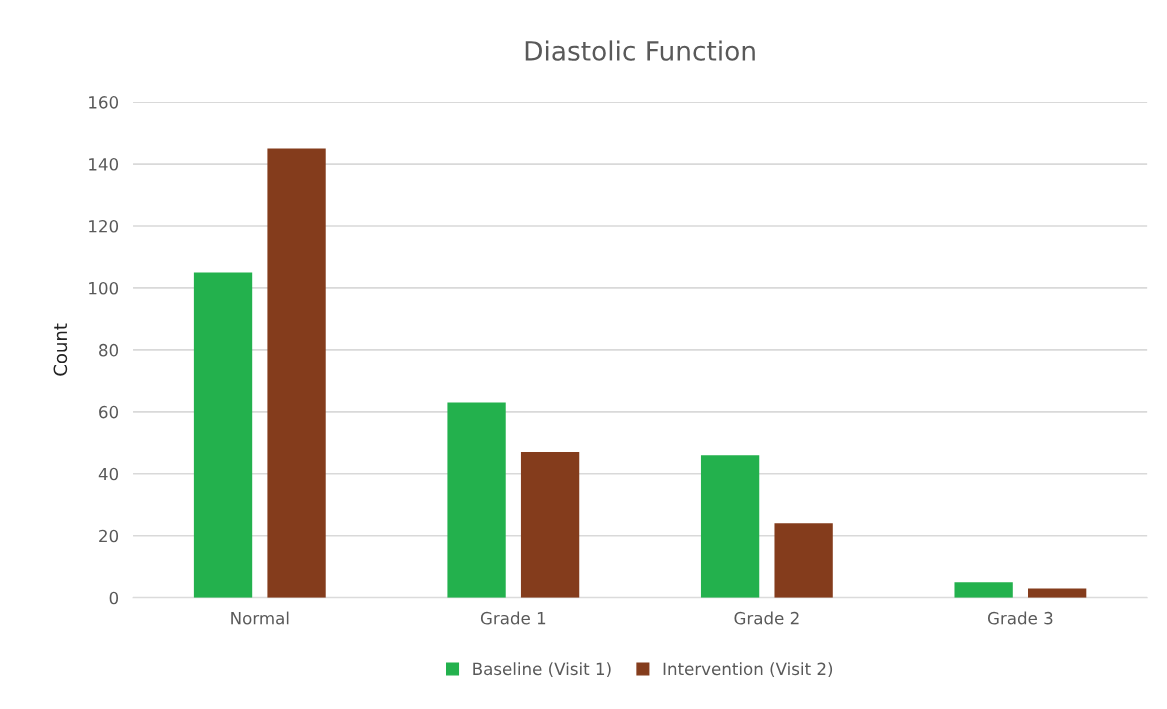  Describe the element at coordinates (104, 226) in the screenshot. I see `y-tick-label: 120` at that location.